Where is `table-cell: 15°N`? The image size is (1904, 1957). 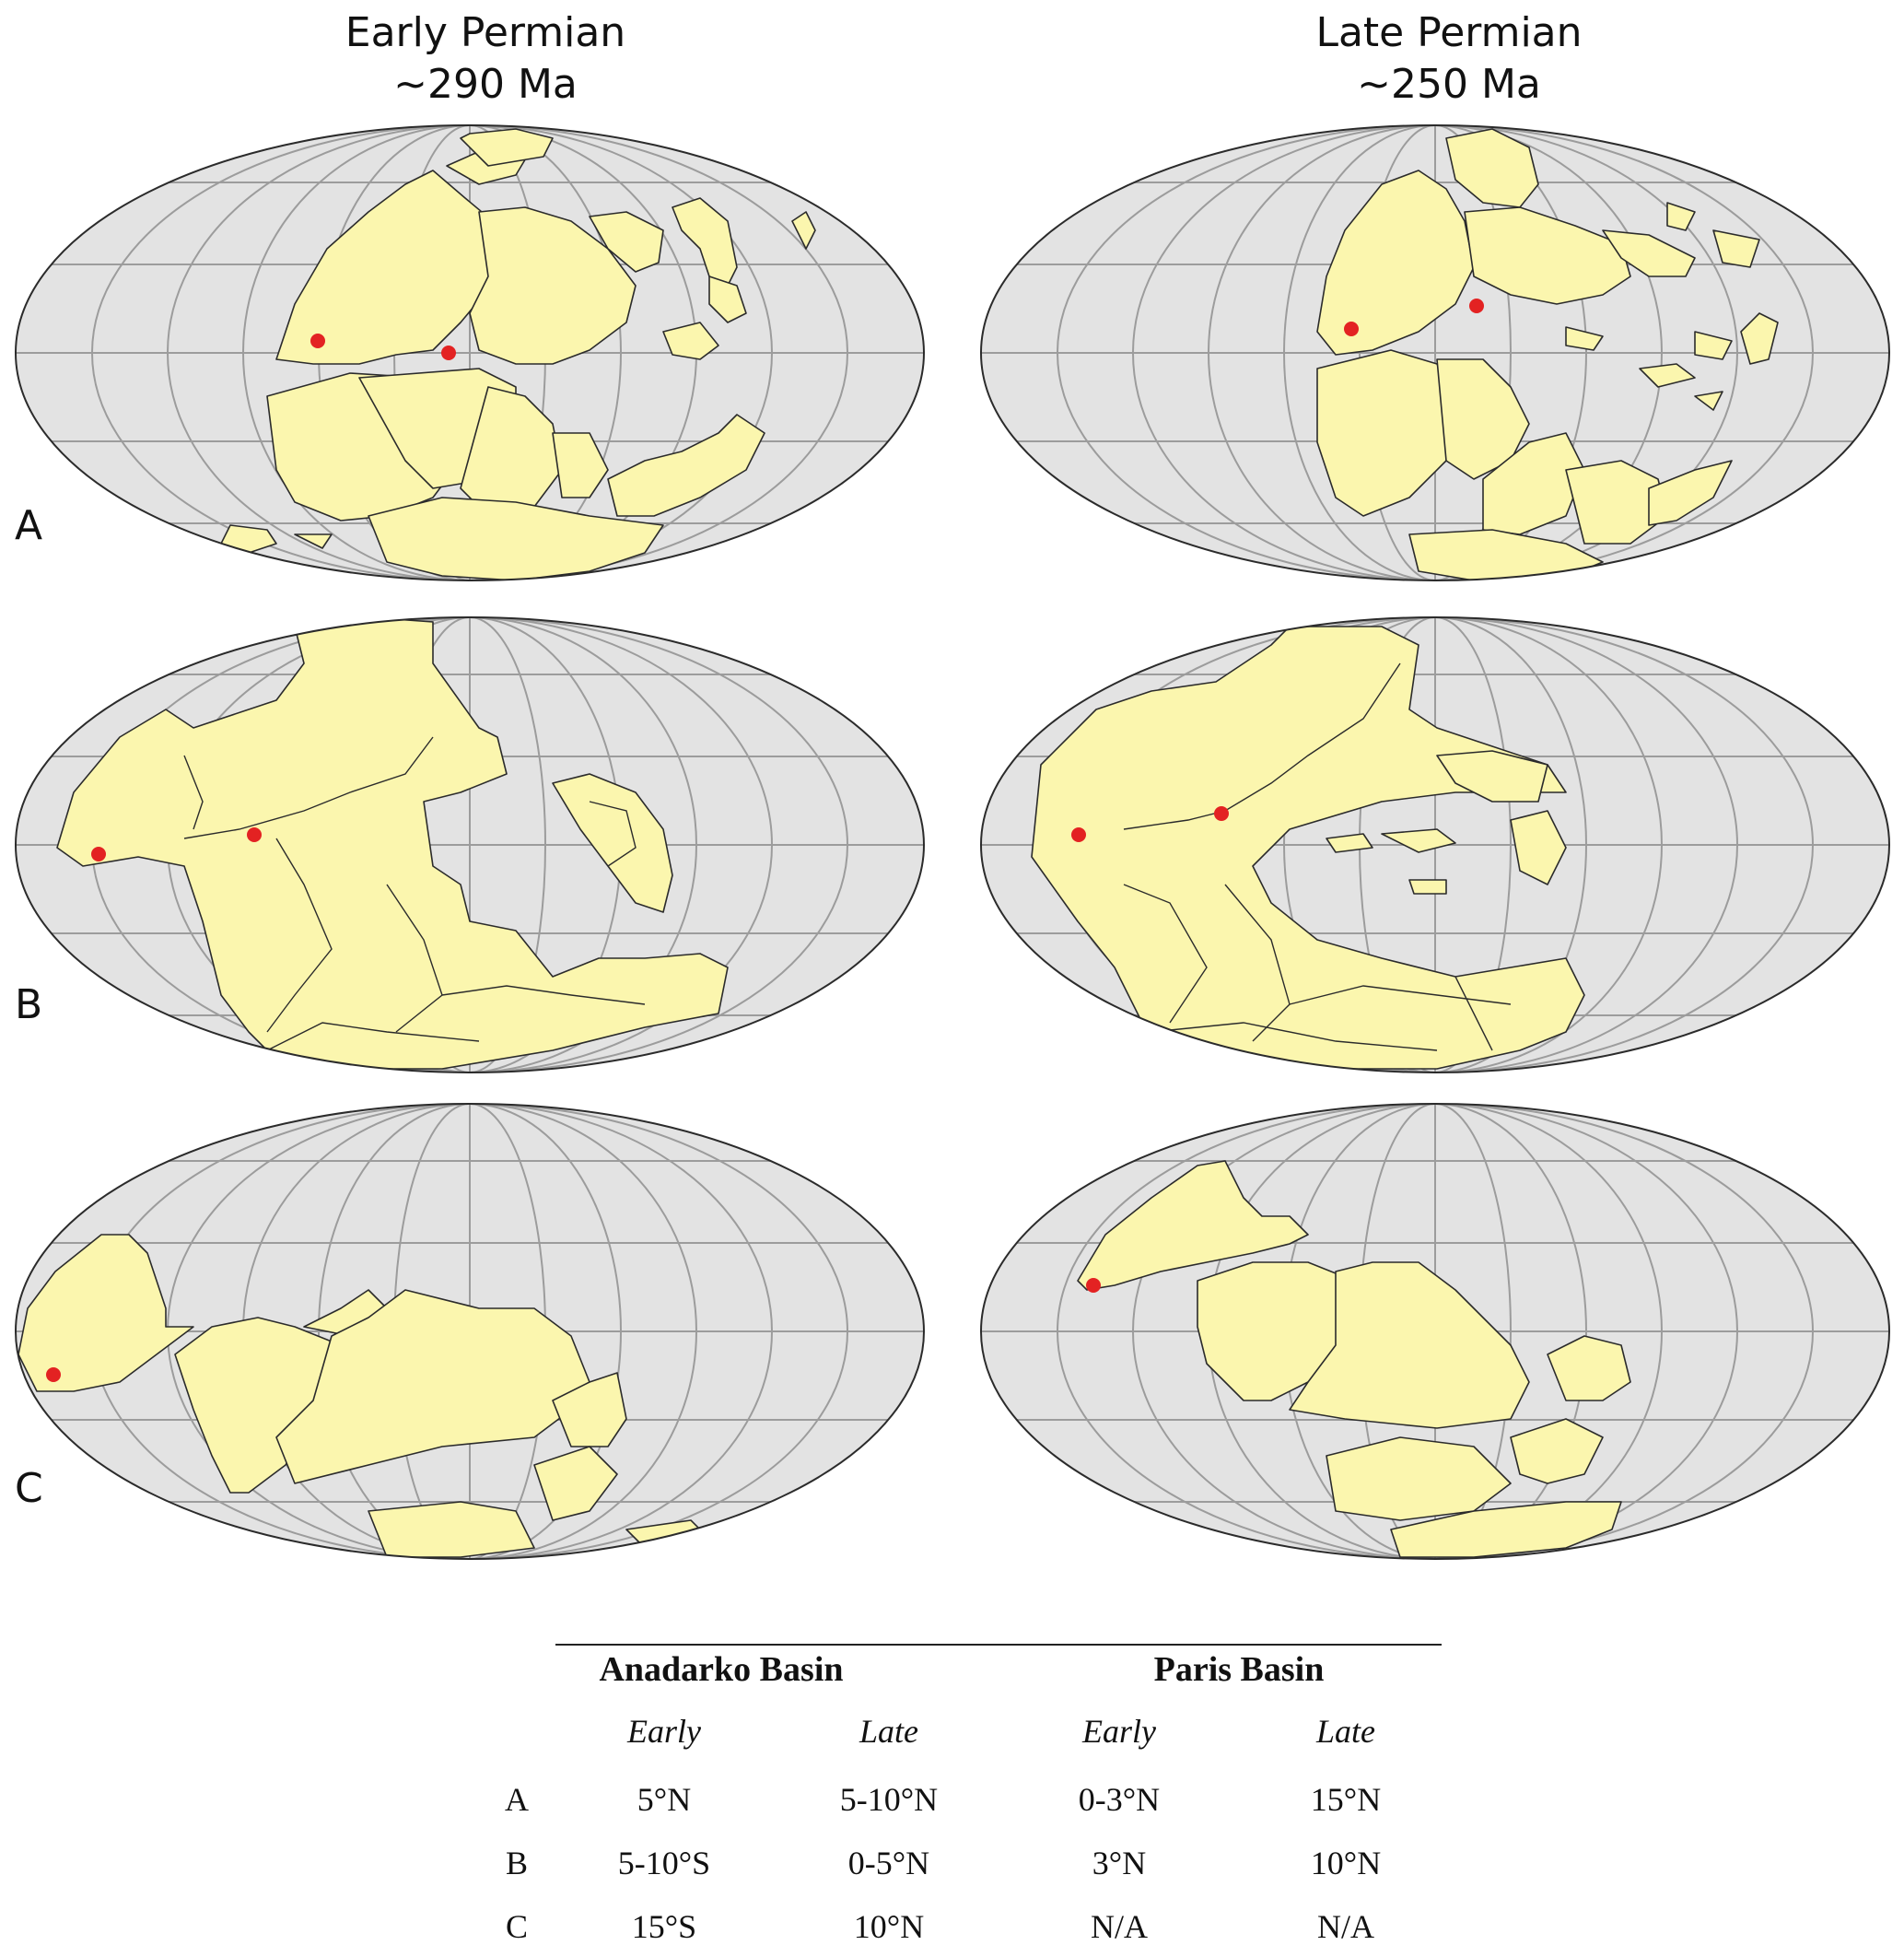 table-cell: 15°N is located at coordinates (1346, 1800).